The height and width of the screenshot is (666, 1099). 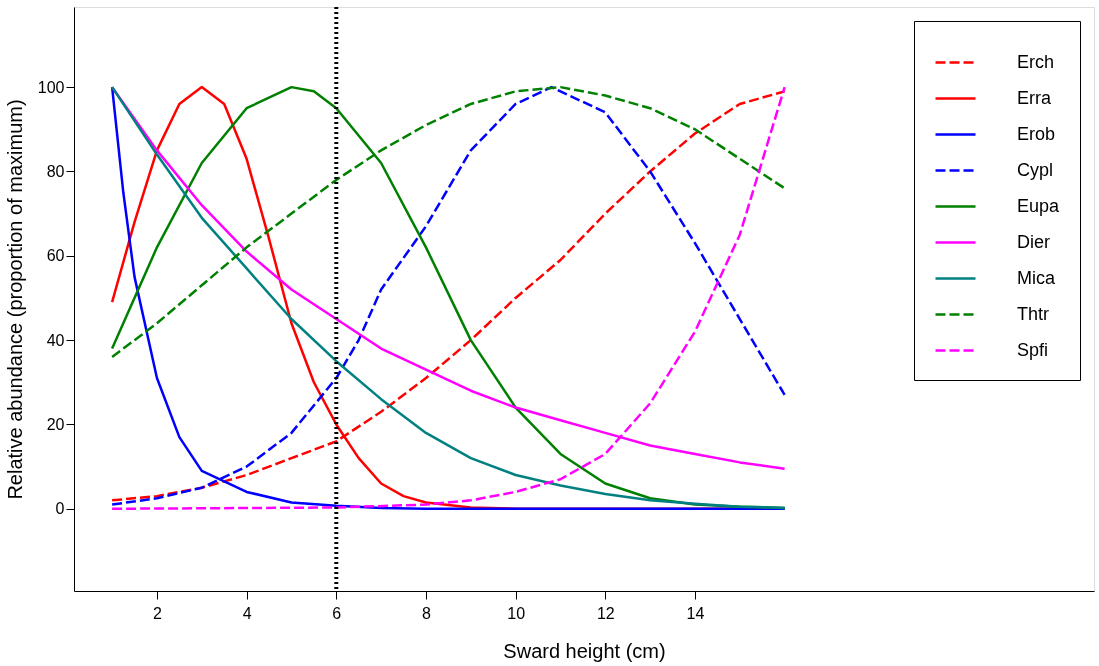 I want to click on legend-label: Thtr, so click(x=1033, y=313).